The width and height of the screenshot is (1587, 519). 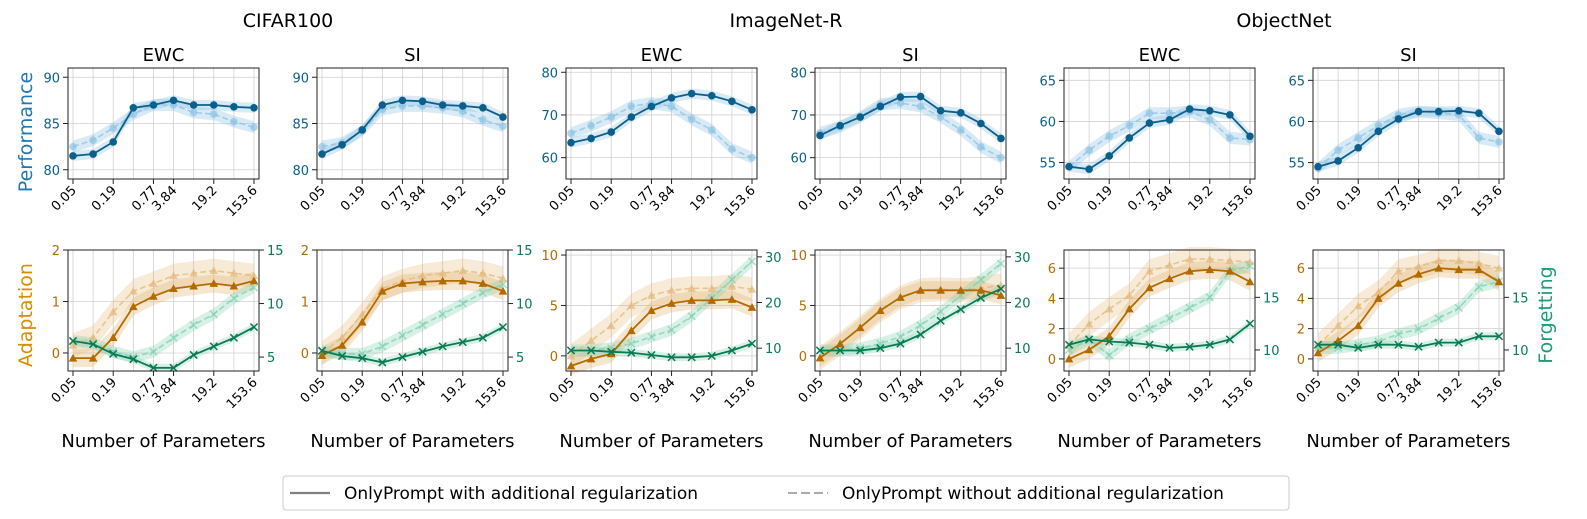 I want to click on panel-objectnet-si-af-xtick-label-5: 153.6, so click(x=1487, y=393).